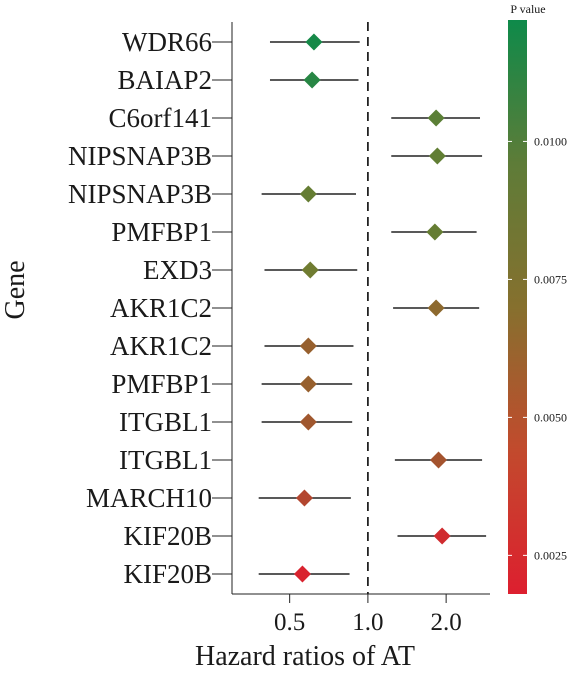 The width and height of the screenshot is (580, 679). What do you see at coordinates (289, 622) in the screenshot?
I see `x-tick-label: 0.5` at bounding box center [289, 622].